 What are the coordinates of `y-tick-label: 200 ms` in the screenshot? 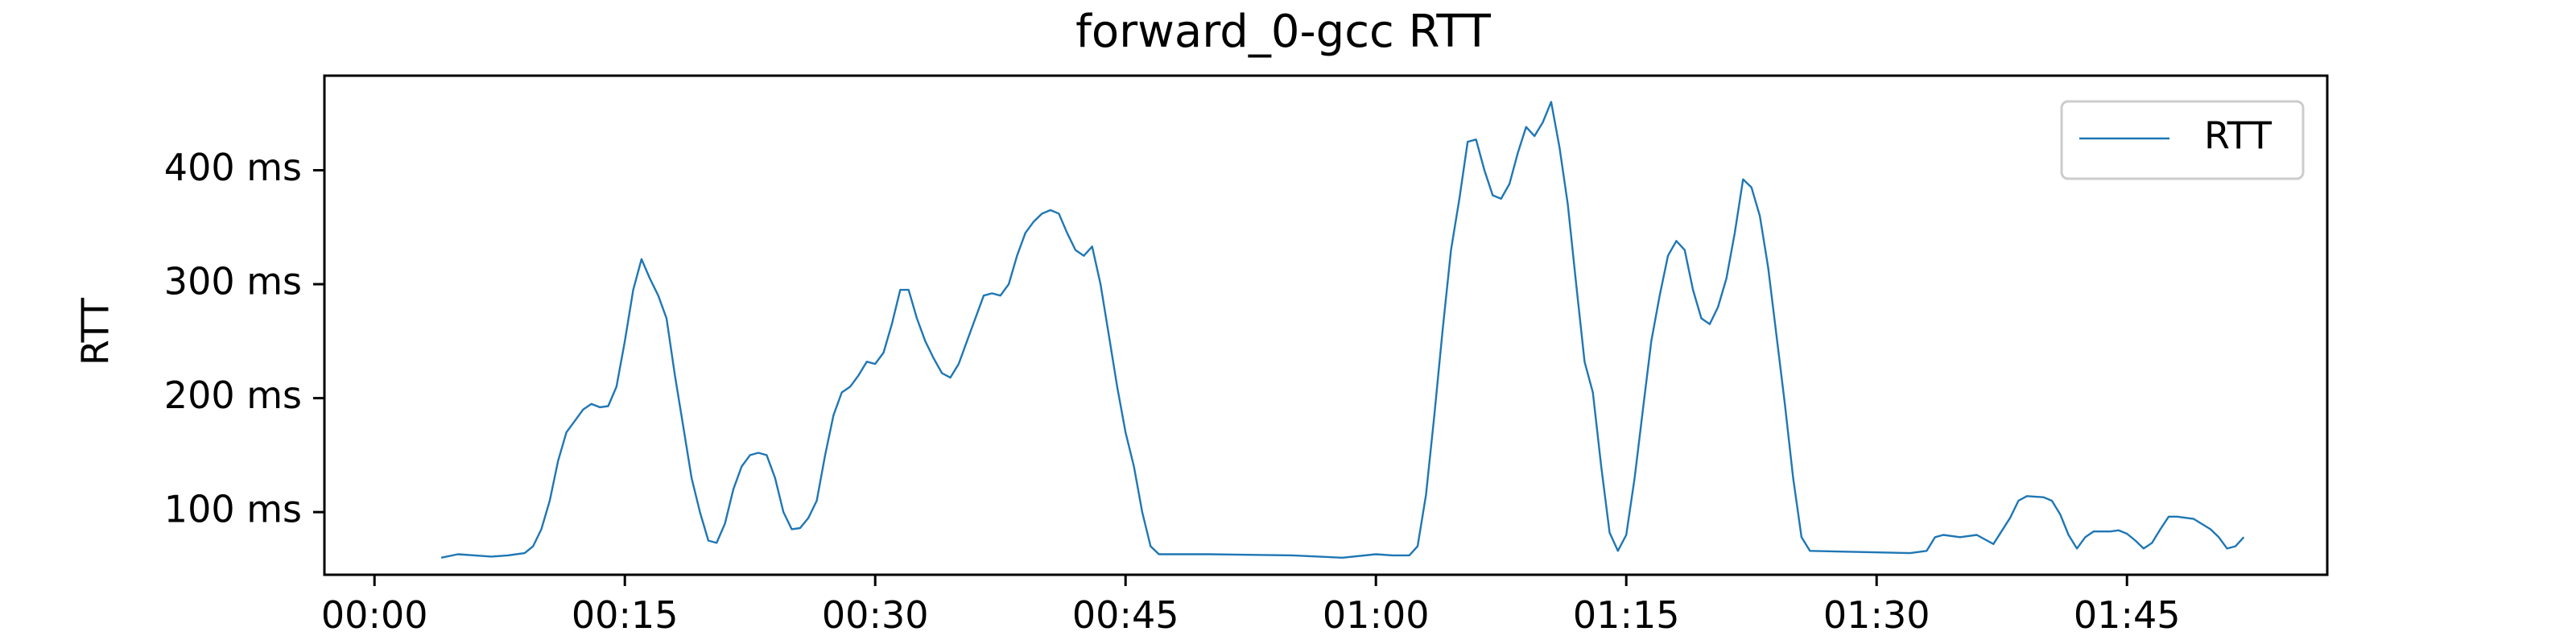 It's located at (233, 395).